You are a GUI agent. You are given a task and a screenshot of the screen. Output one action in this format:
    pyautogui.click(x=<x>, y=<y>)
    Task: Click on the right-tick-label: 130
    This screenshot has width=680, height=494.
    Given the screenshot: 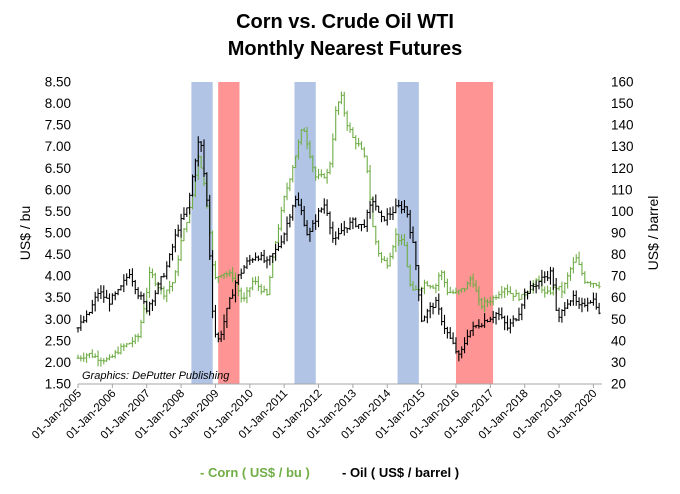 What is the action you would take?
    pyautogui.click(x=622, y=146)
    